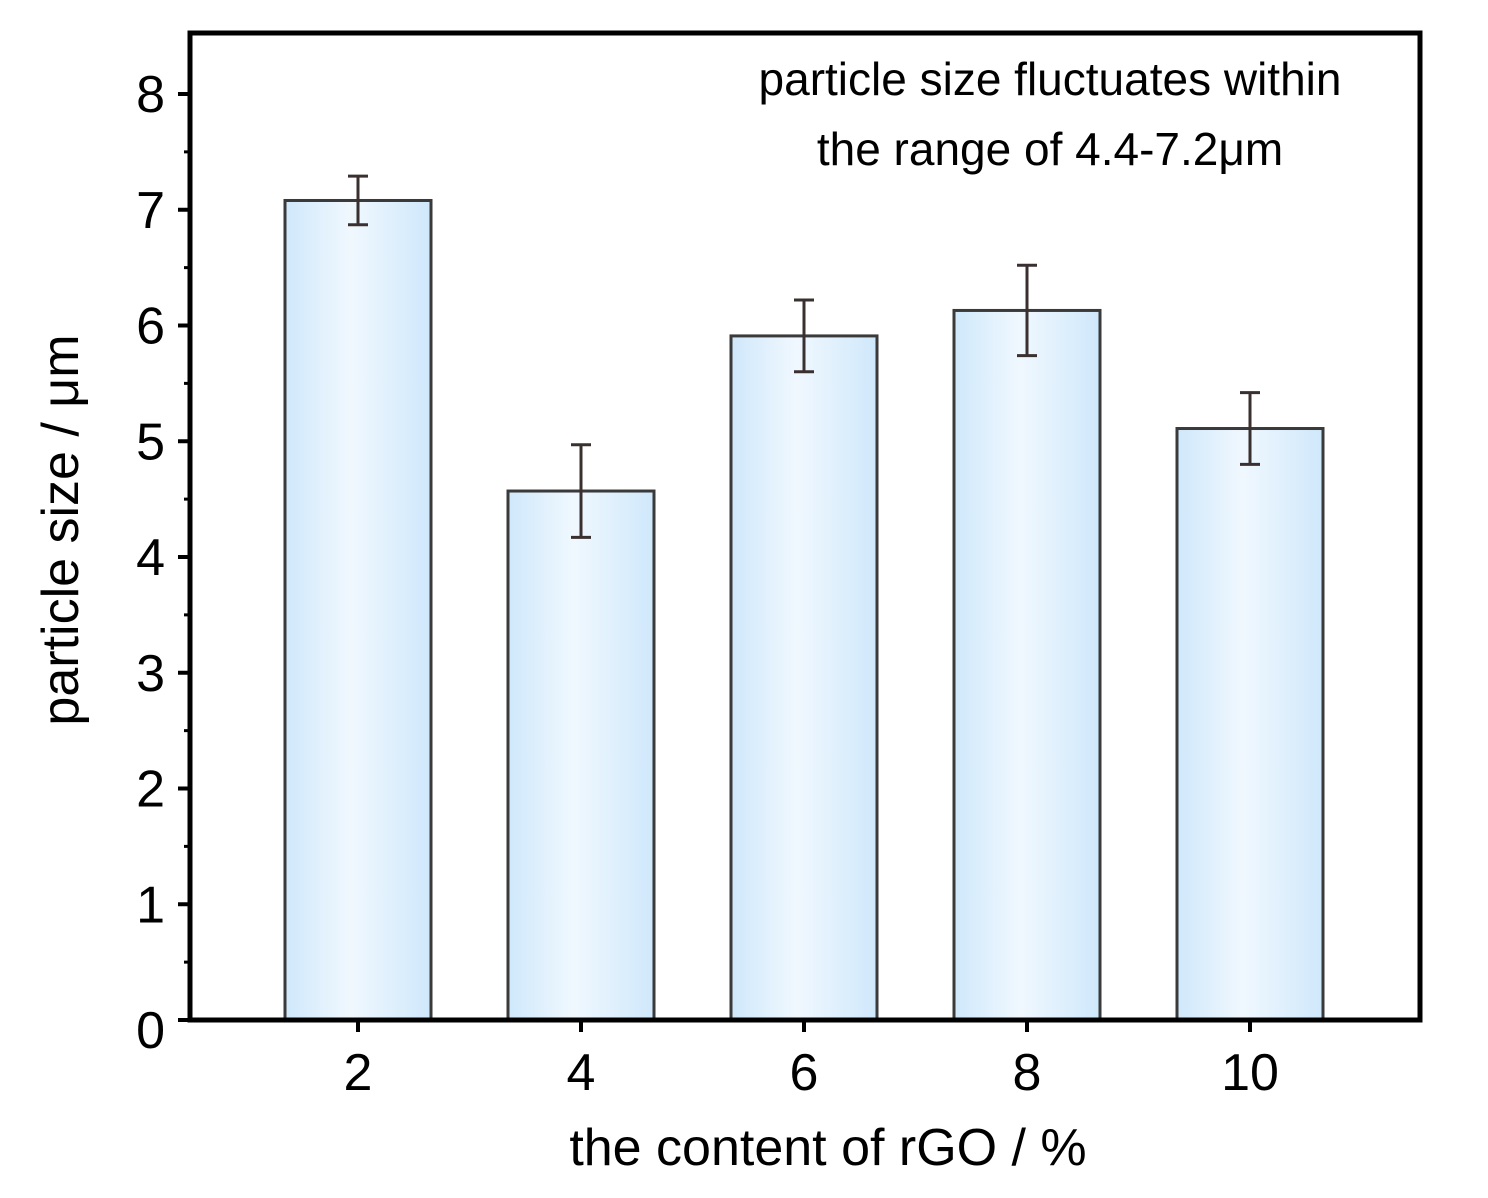 Image resolution: width=1488 pixels, height=1198 pixels. I want to click on annotation-line-2: the range of 4.4-7.2μm, so click(1050, 149).